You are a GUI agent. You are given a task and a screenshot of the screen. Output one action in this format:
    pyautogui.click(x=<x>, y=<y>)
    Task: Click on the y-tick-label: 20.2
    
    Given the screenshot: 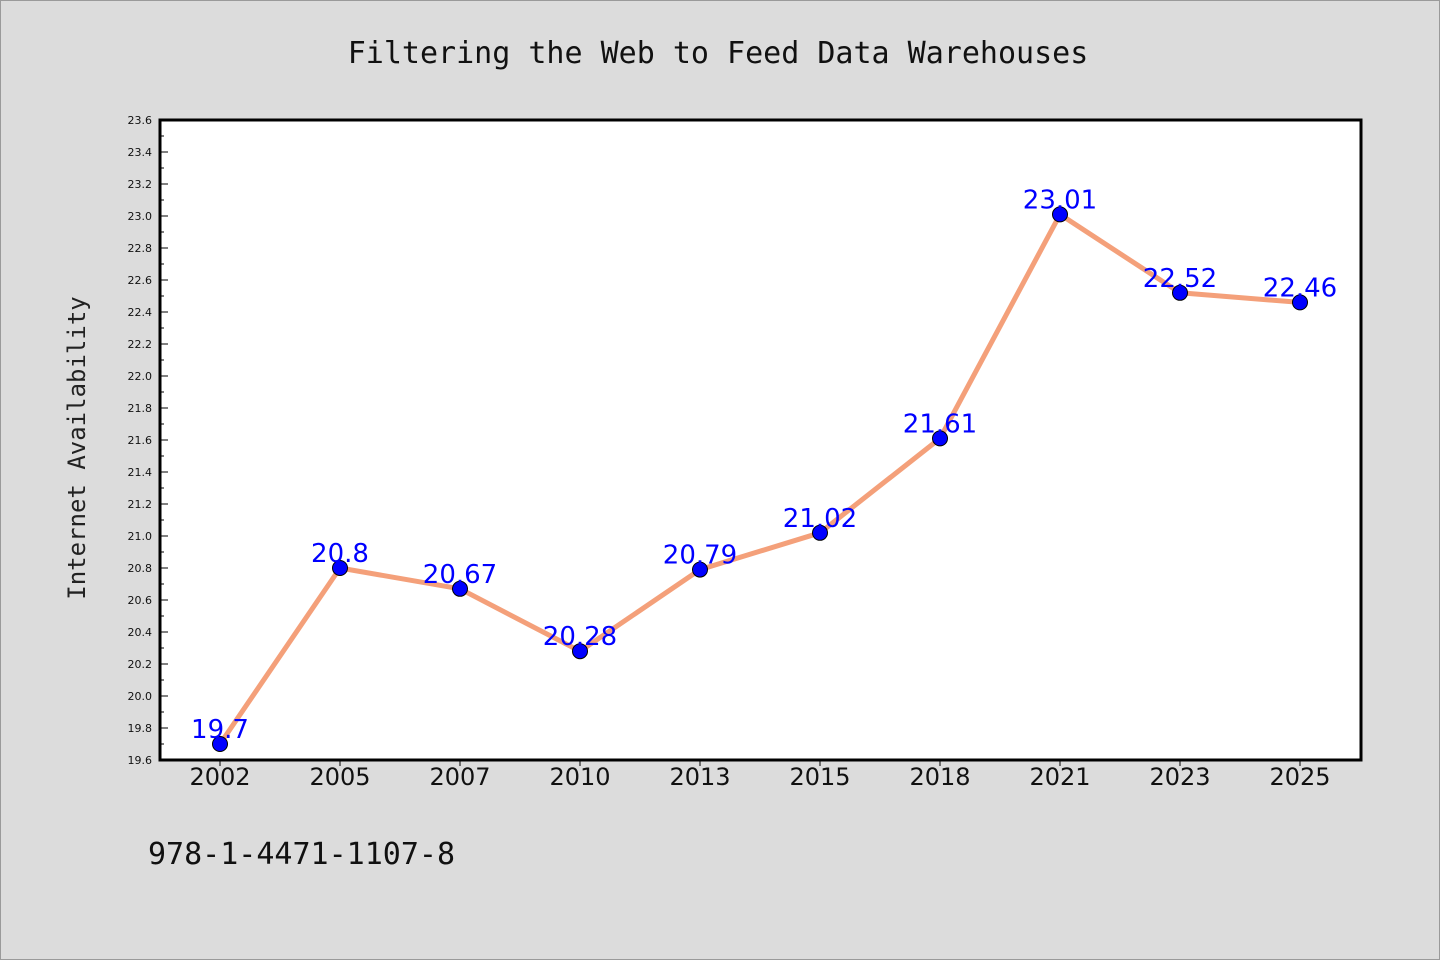 What is the action you would take?
    pyautogui.click(x=140, y=664)
    